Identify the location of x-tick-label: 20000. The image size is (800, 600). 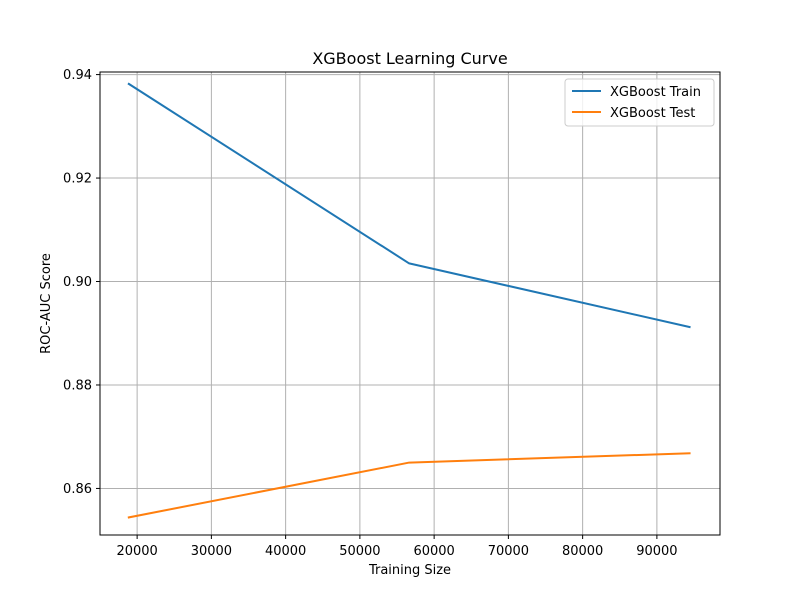
(136, 551).